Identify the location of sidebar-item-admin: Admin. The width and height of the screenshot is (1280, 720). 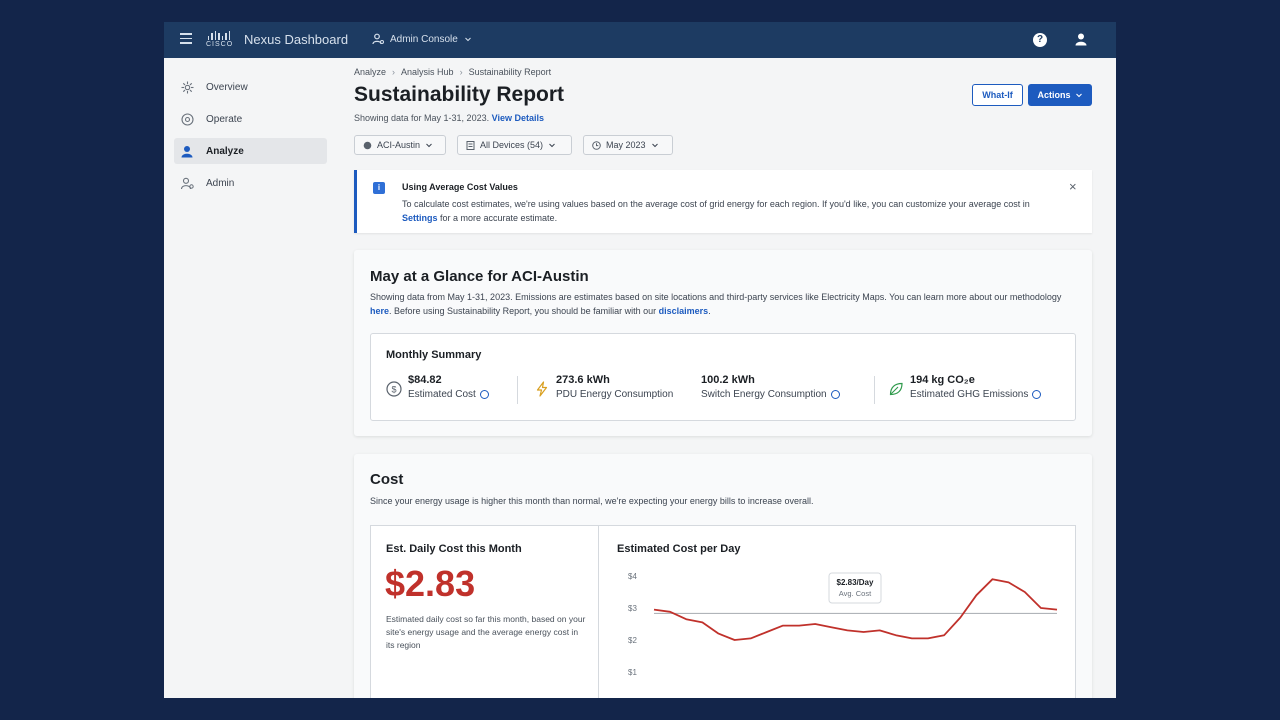
(250, 183).